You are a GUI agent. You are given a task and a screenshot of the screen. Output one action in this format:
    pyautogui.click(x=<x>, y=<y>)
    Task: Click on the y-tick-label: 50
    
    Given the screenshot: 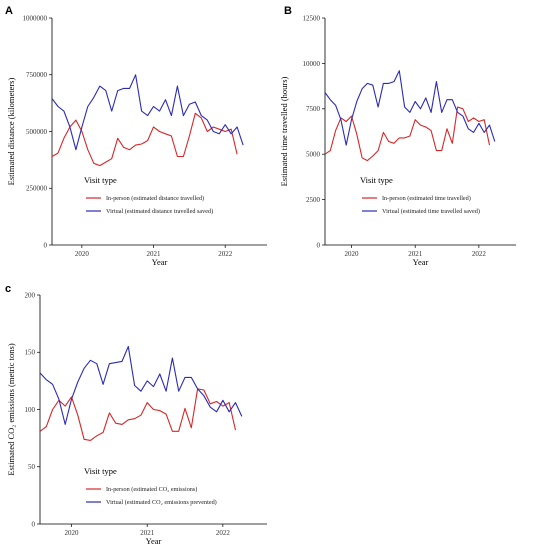 What is the action you would take?
    pyautogui.click(x=32, y=467)
    